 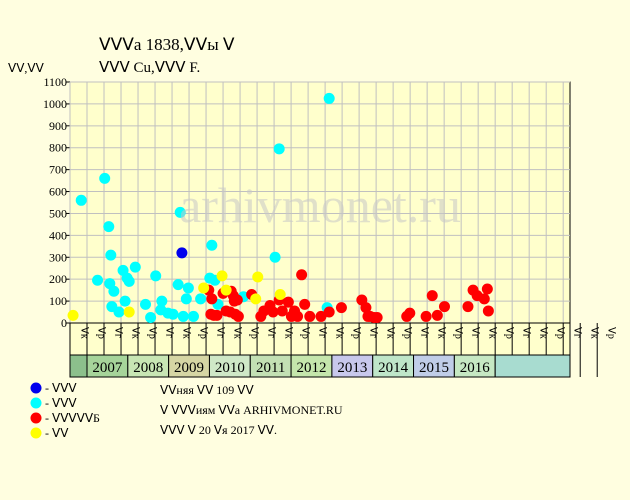 What do you see at coordinates (58, 301) in the screenshot?
I see `y-tick-label: 100` at bounding box center [58, 301].